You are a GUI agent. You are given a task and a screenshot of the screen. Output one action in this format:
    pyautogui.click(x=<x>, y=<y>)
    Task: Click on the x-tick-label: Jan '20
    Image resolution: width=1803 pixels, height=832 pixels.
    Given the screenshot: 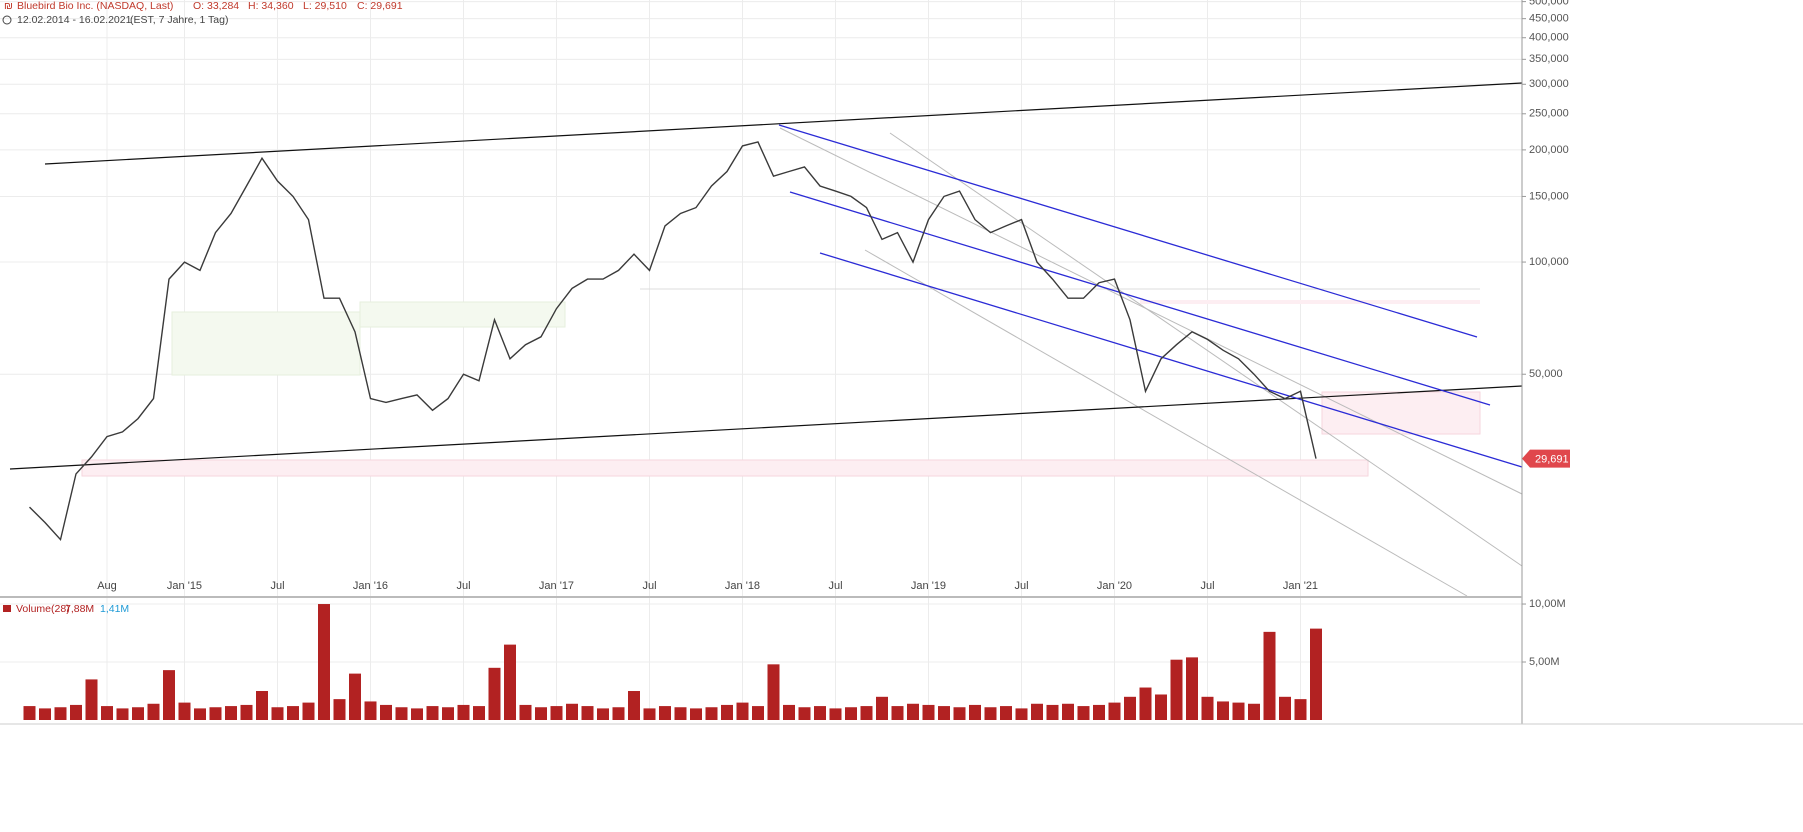 What is the action you would take?
    pyautogui.click(x=1114, y=586)
    